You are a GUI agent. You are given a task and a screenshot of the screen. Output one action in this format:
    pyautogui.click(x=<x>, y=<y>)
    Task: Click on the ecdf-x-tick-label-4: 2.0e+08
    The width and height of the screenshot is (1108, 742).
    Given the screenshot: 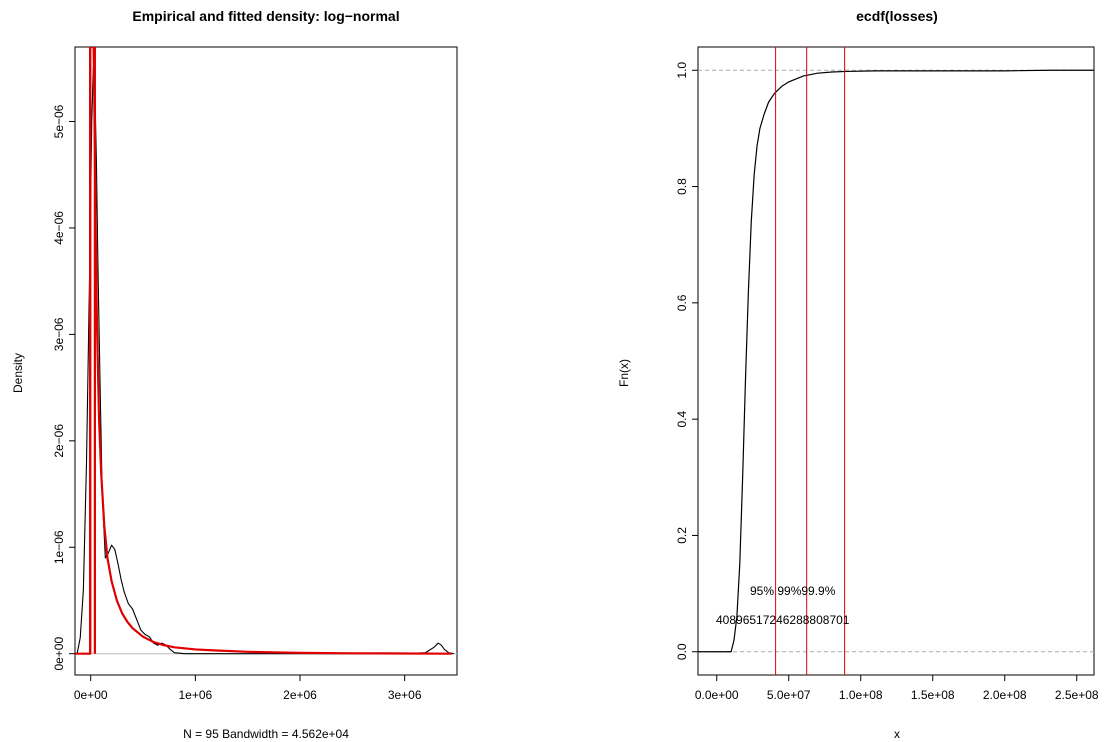 What is the action you would take?
    pyautogui.click(x=1005, y=695)
    